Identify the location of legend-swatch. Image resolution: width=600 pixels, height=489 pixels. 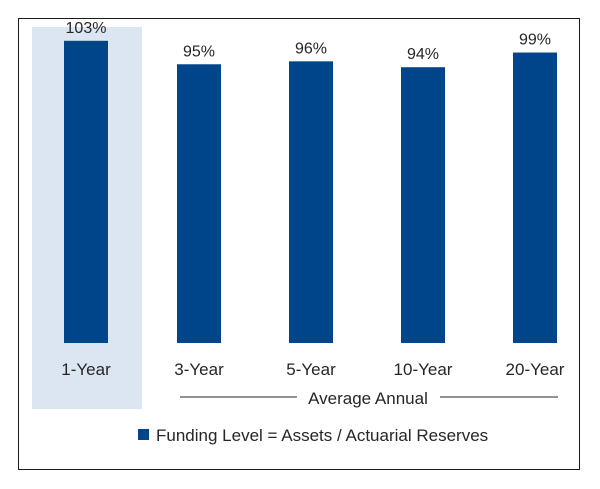
(143, 434).